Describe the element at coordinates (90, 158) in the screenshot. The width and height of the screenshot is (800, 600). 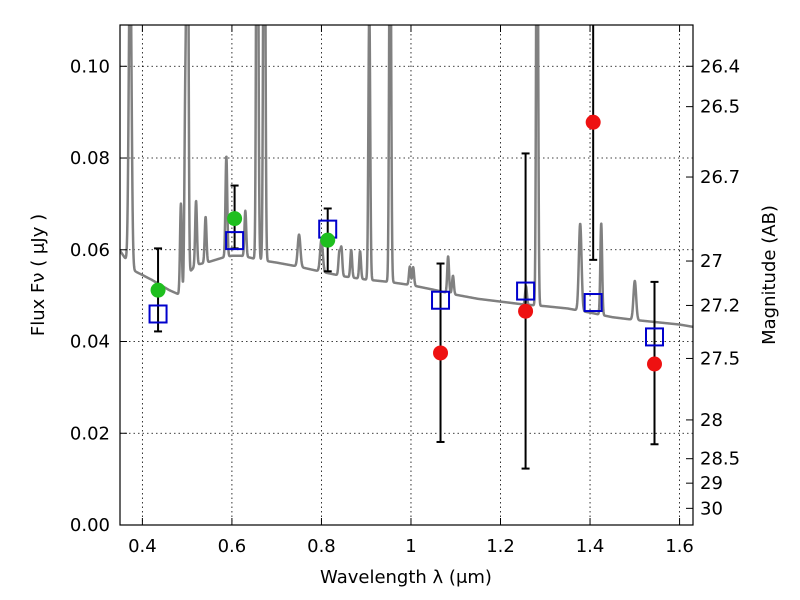
I see `y-tick-label: 0.08` at that location.